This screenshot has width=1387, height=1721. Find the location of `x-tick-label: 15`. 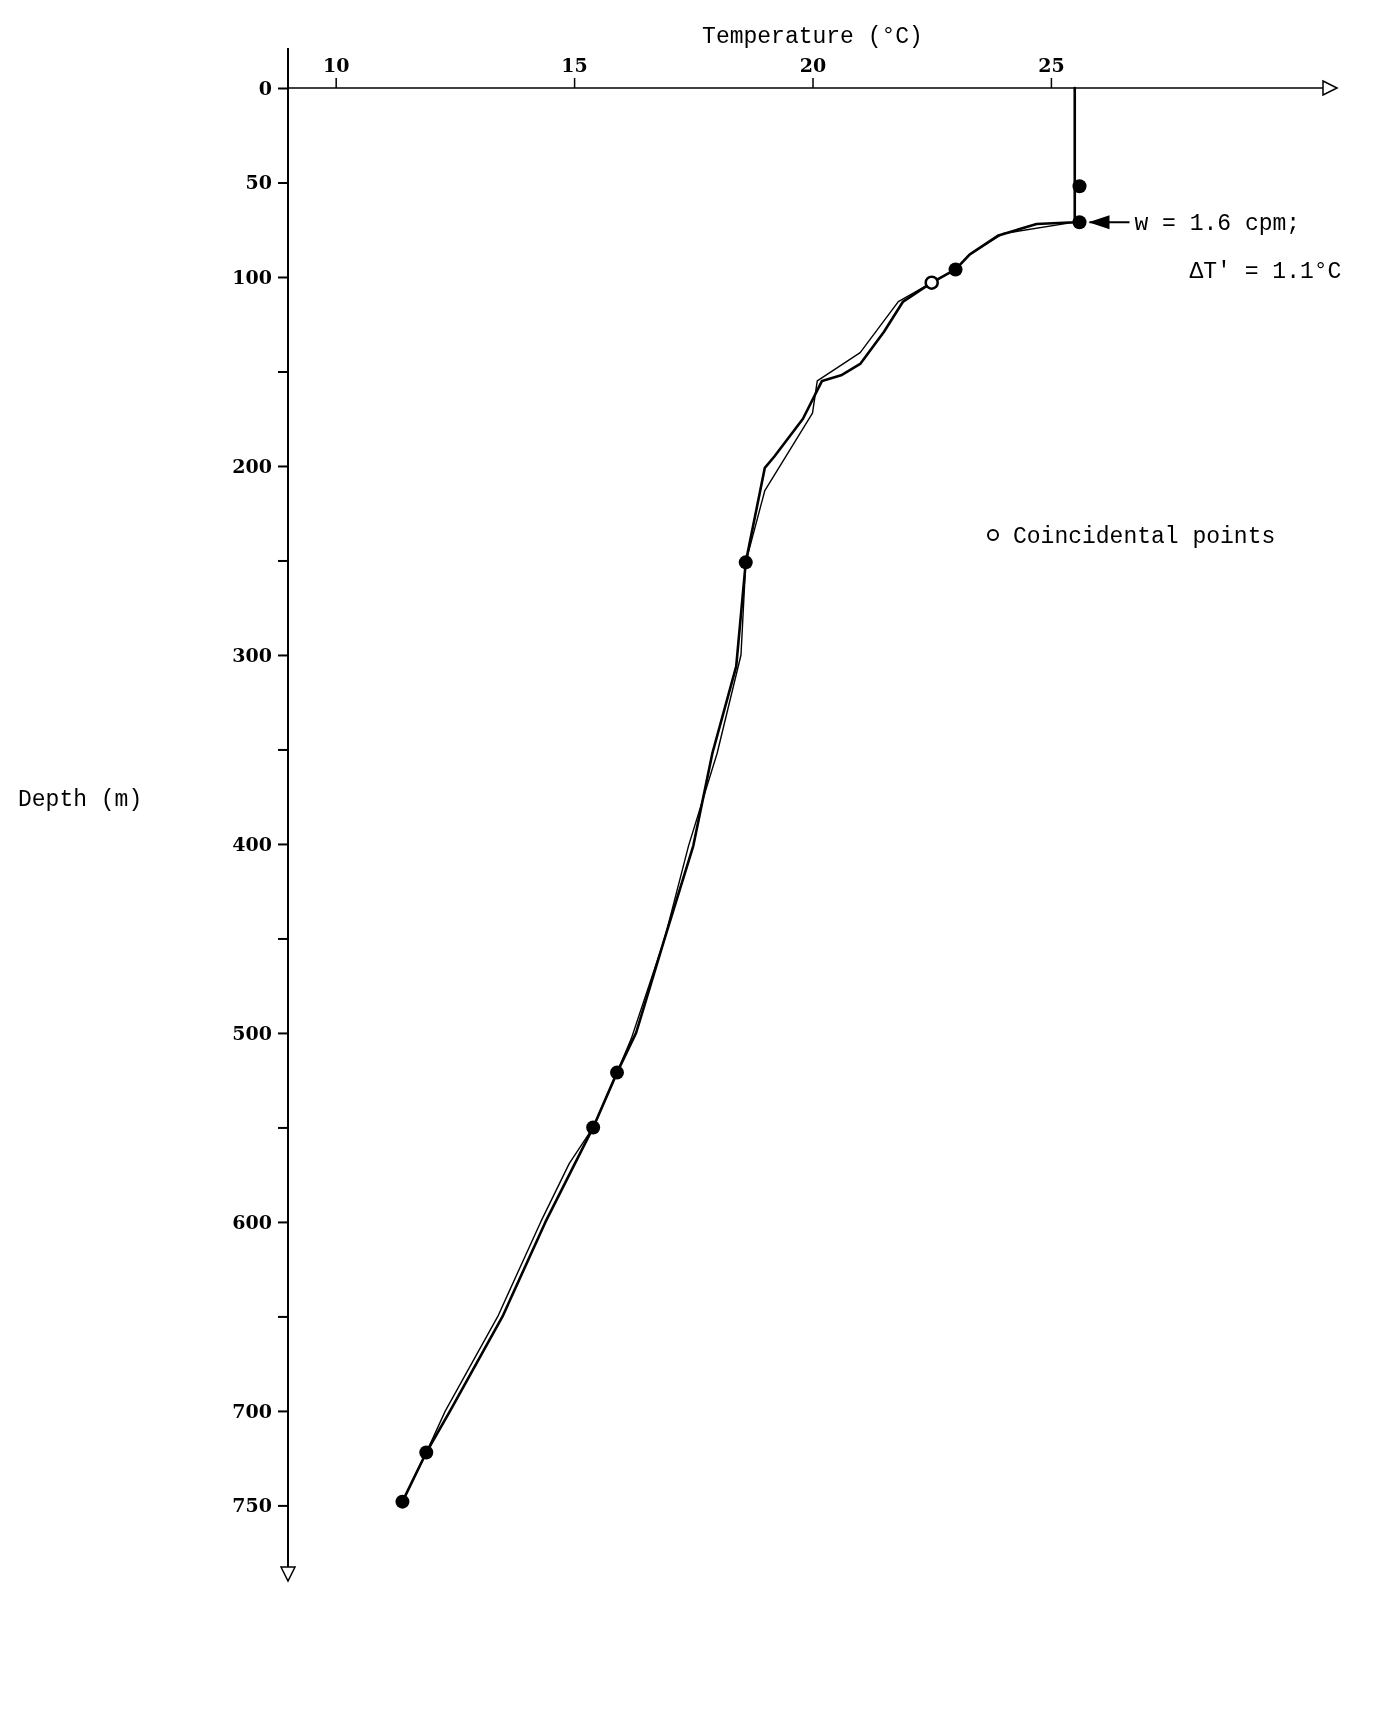

x-tick-label: 15 is located at coordinates (574, 65).